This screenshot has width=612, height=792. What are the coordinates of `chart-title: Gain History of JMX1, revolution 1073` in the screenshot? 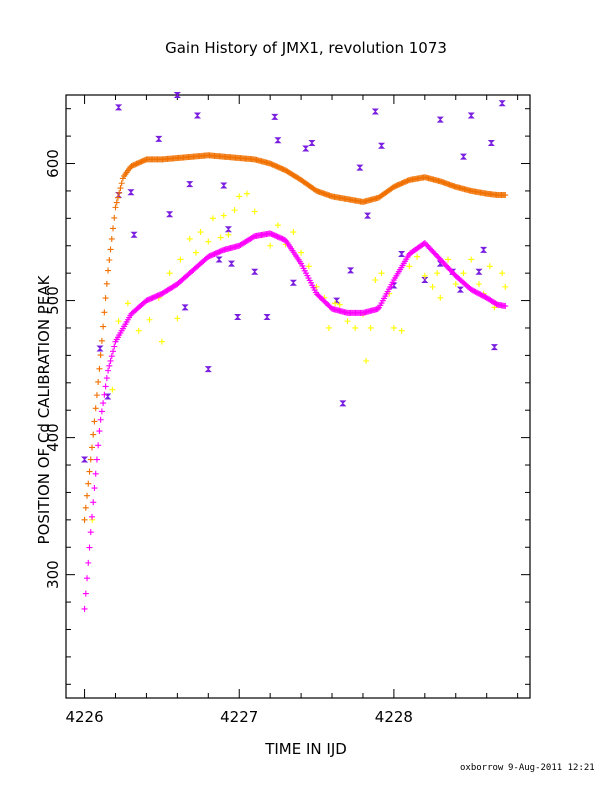 It's located at (306, 48).